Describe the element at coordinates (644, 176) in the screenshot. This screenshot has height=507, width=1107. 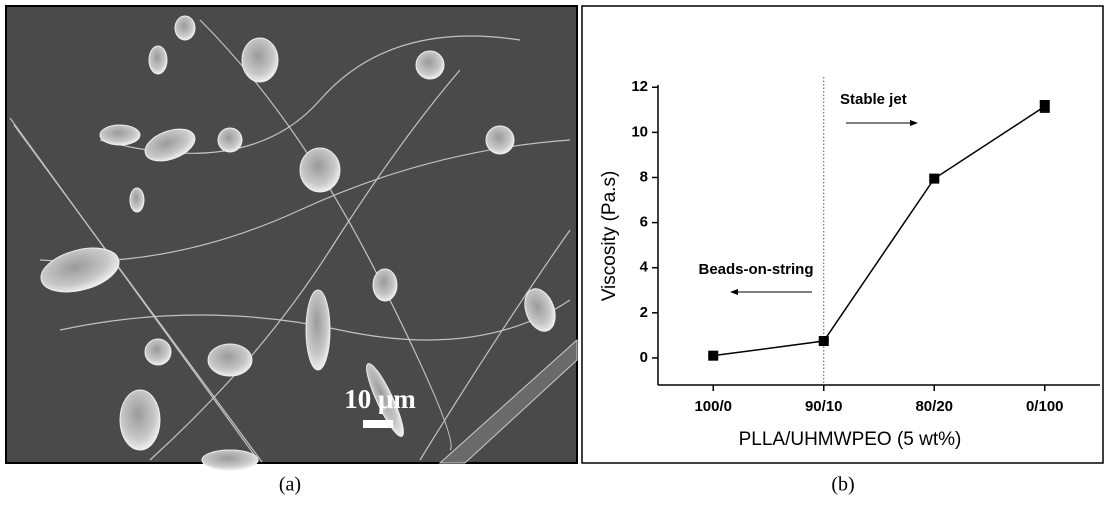
I see `y-tick-label: 8` at that location.